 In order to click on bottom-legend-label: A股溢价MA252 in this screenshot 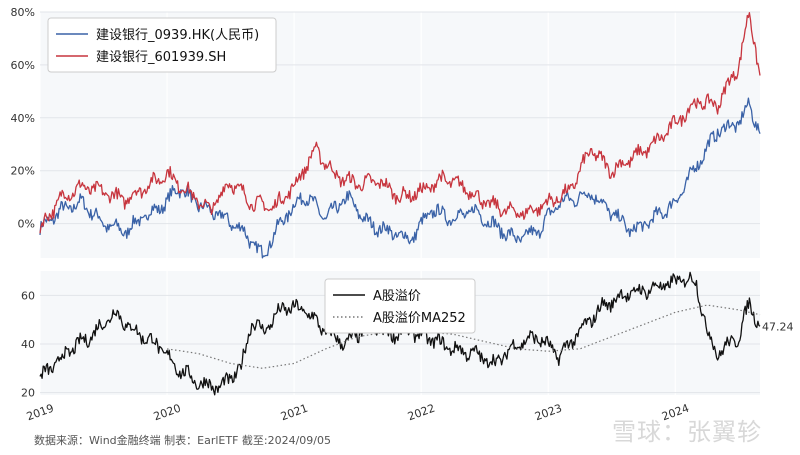, I will do `click(419, 318)`.